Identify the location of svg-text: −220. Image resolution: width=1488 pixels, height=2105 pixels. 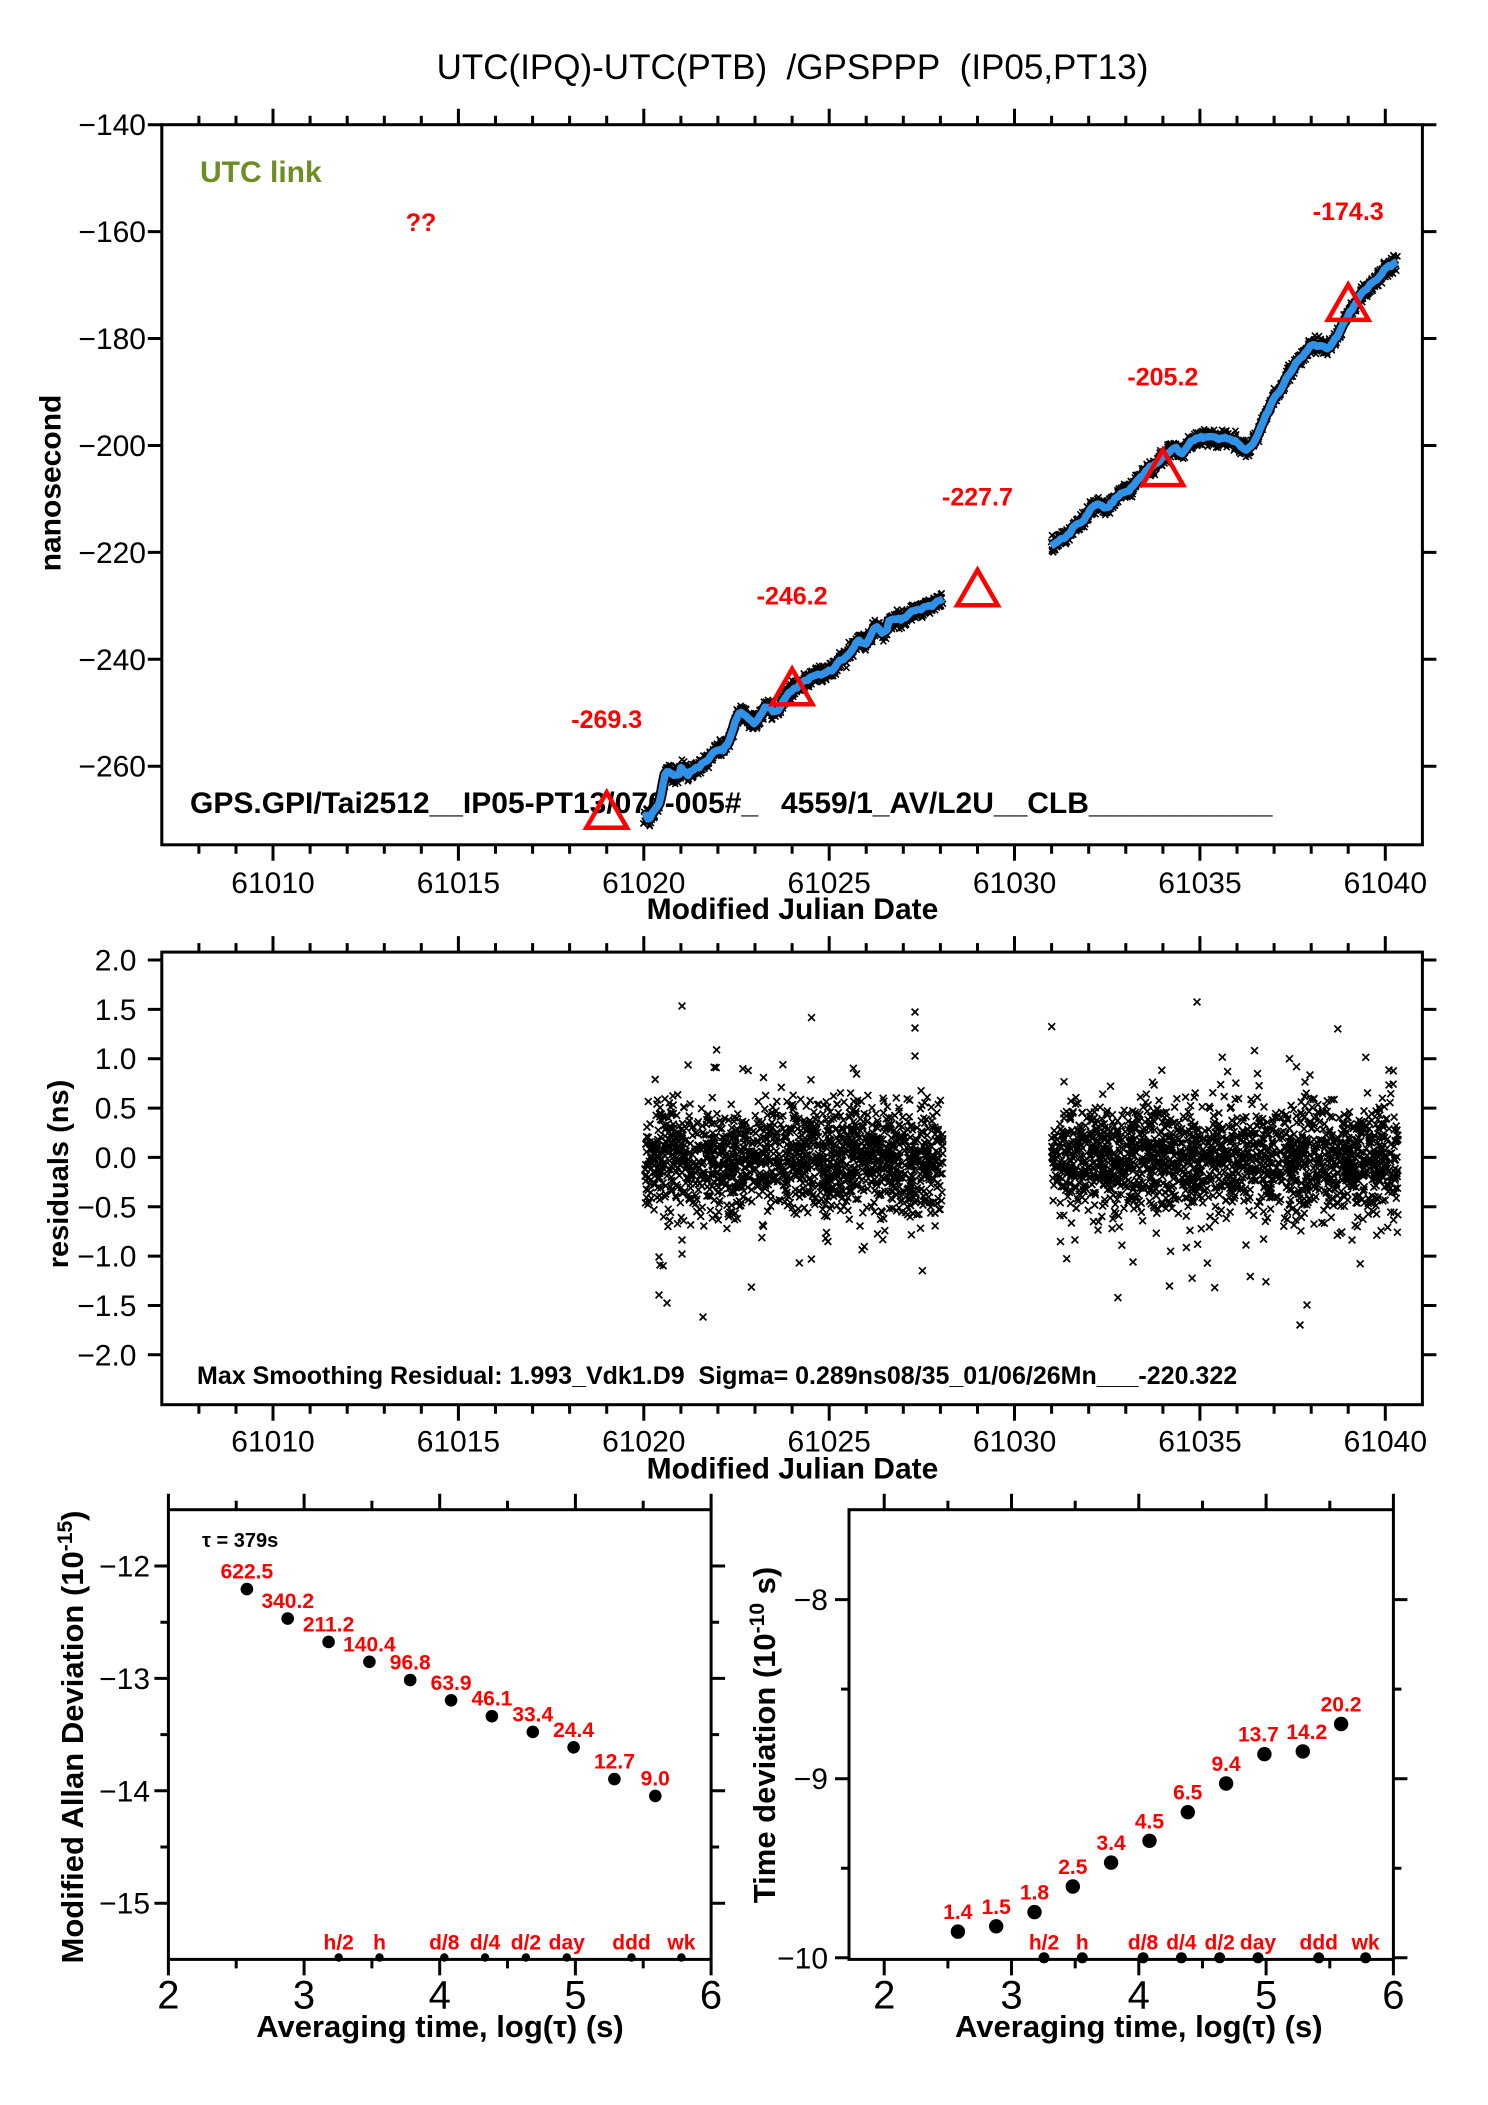
(112, 553).